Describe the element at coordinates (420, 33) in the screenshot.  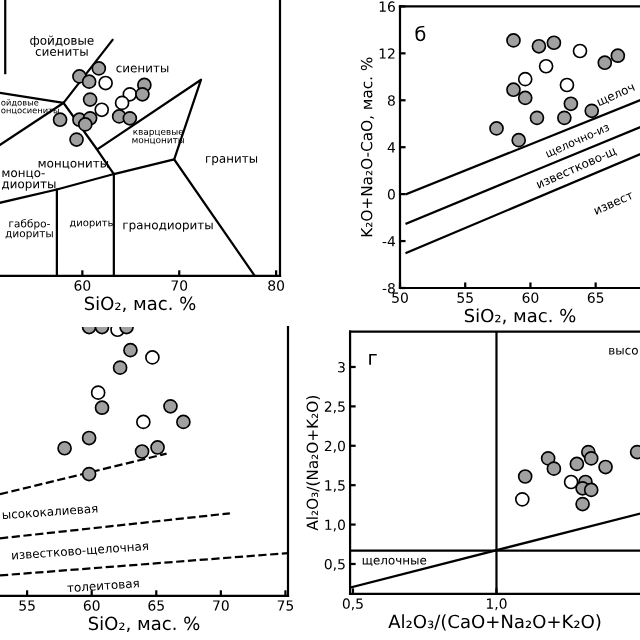
I see `annotation: б` at that location.